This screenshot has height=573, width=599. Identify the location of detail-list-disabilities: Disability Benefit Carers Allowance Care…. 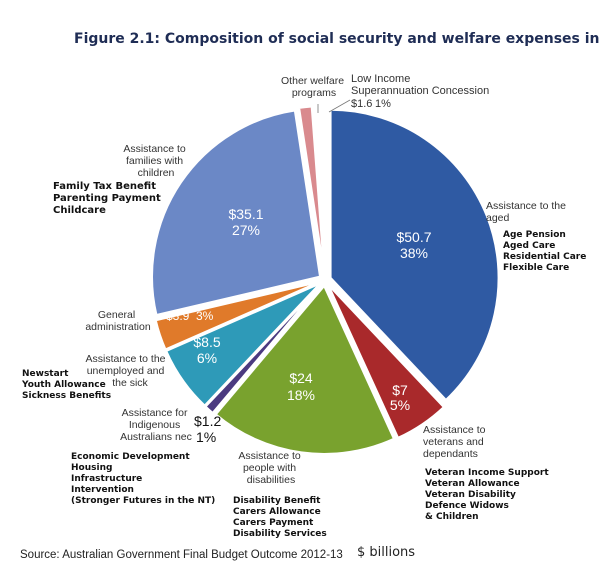
(280, 517).